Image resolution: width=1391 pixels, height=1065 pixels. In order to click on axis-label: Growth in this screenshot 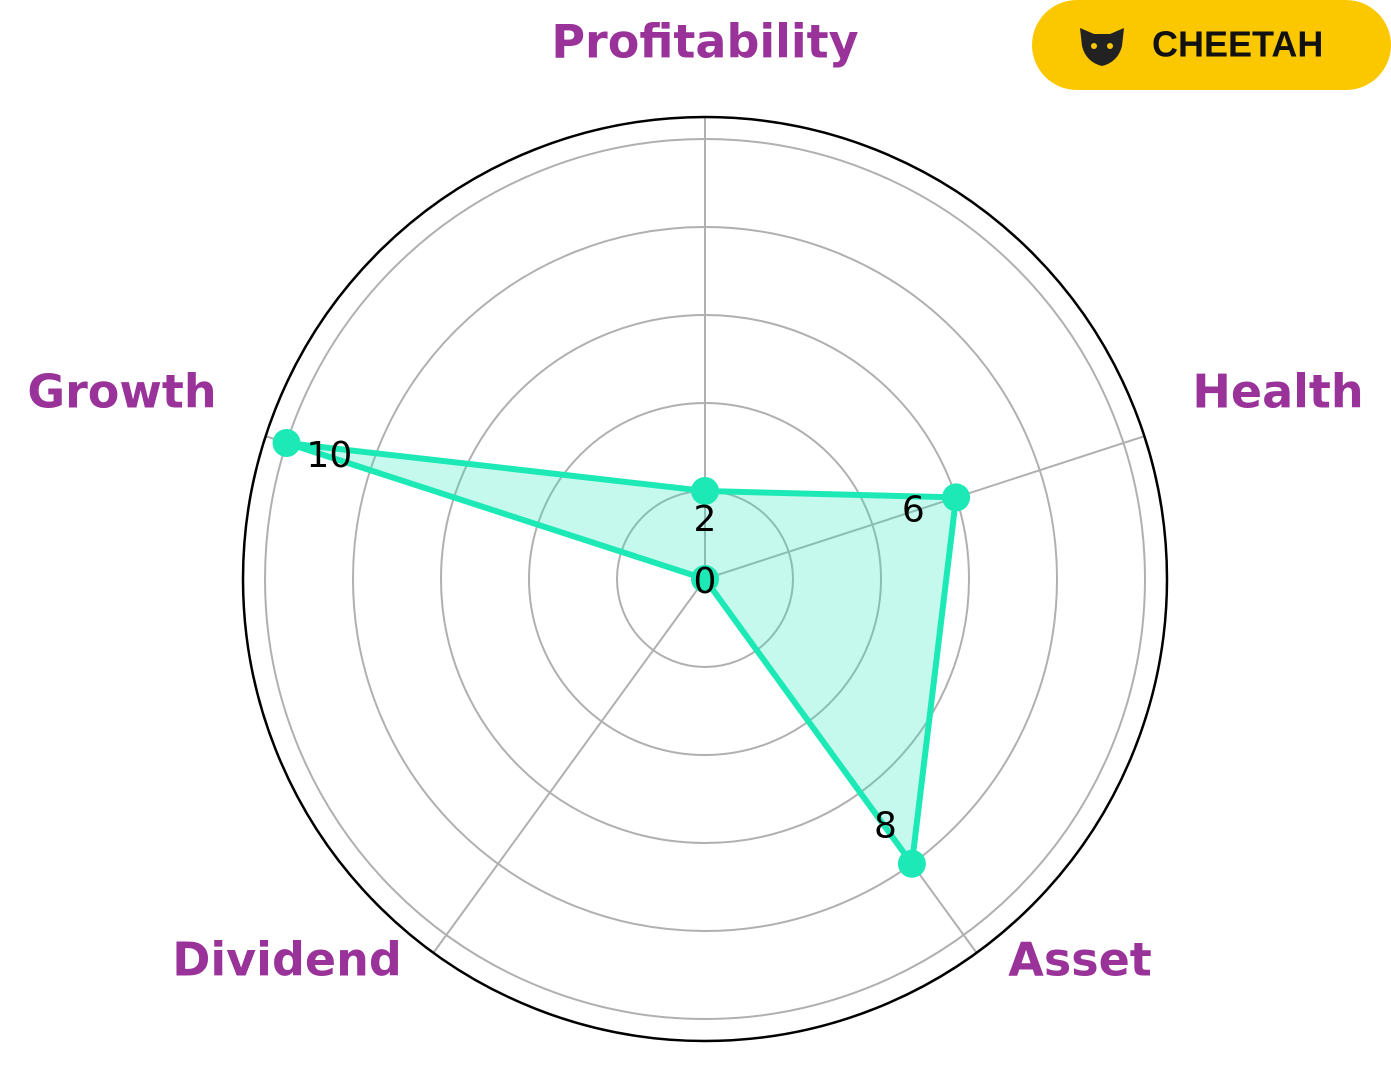, I will do `click(121, 392)`.